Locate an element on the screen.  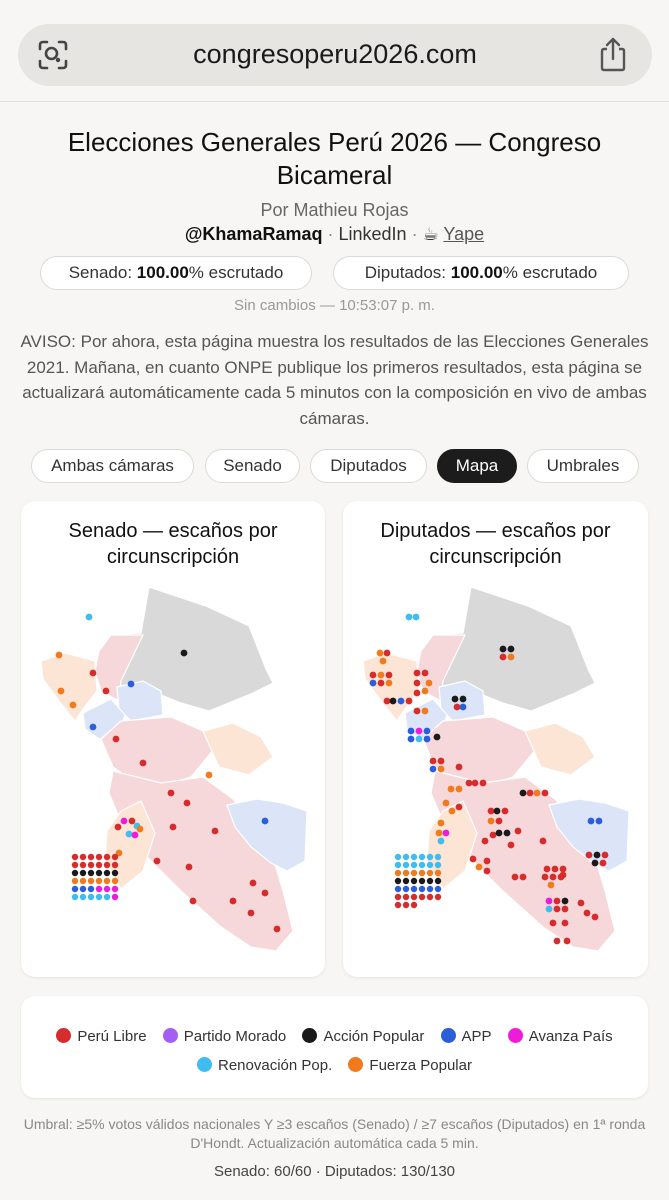
url-text: congresoperu2026.com is located at coordinates (335, 54).